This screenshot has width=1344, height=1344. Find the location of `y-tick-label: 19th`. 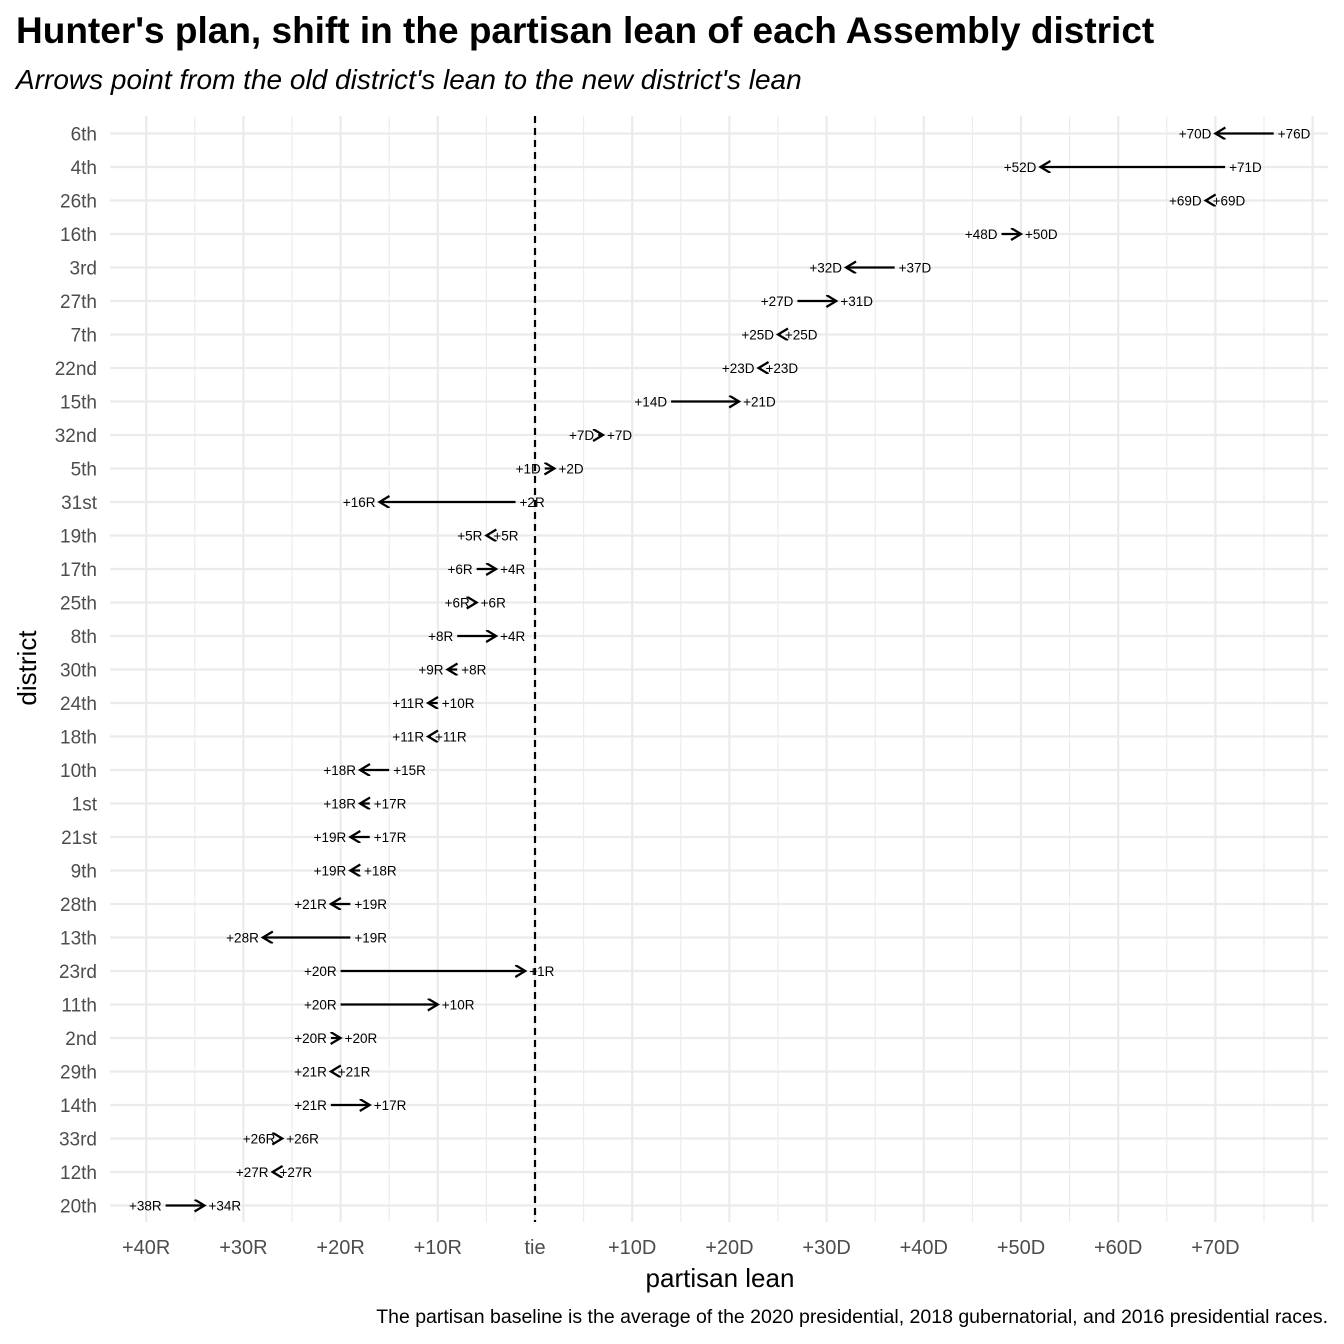

y-tick-label: 19th is located at coordinates (78, 537).